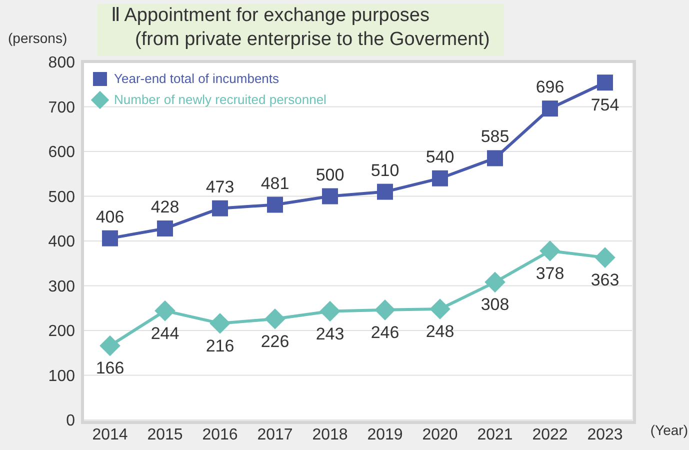 The image size is (689, 450). What do you see at coordinates (220, 435) in the screenshot?
I see `x-tick-label: 2016` at bounding box center [220, 435].